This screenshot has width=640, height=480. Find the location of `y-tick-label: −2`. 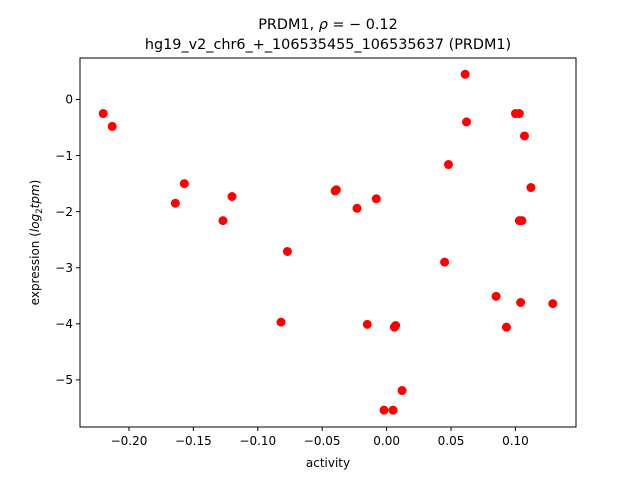

y-tick-label: −2 is located at coordinates (64, 212).